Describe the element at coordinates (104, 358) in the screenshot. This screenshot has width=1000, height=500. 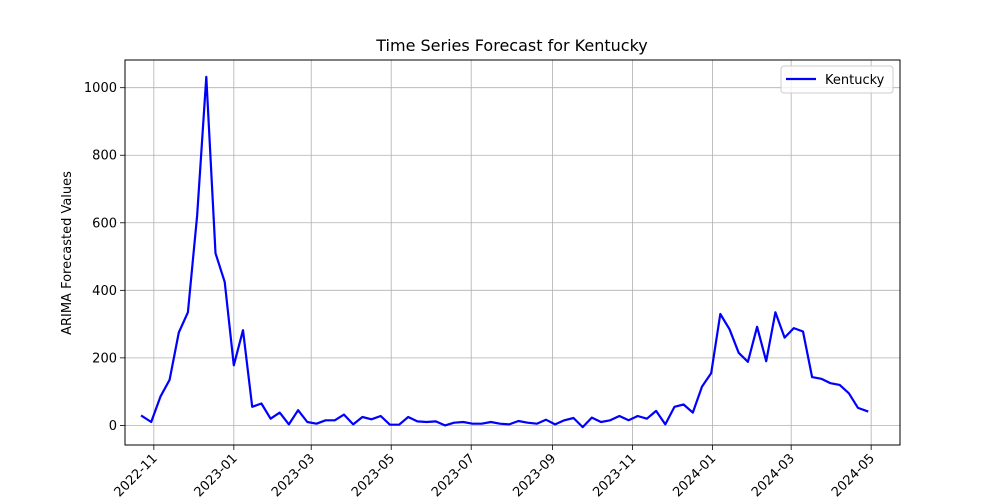
I see `y-tick-label: 200` at that location.